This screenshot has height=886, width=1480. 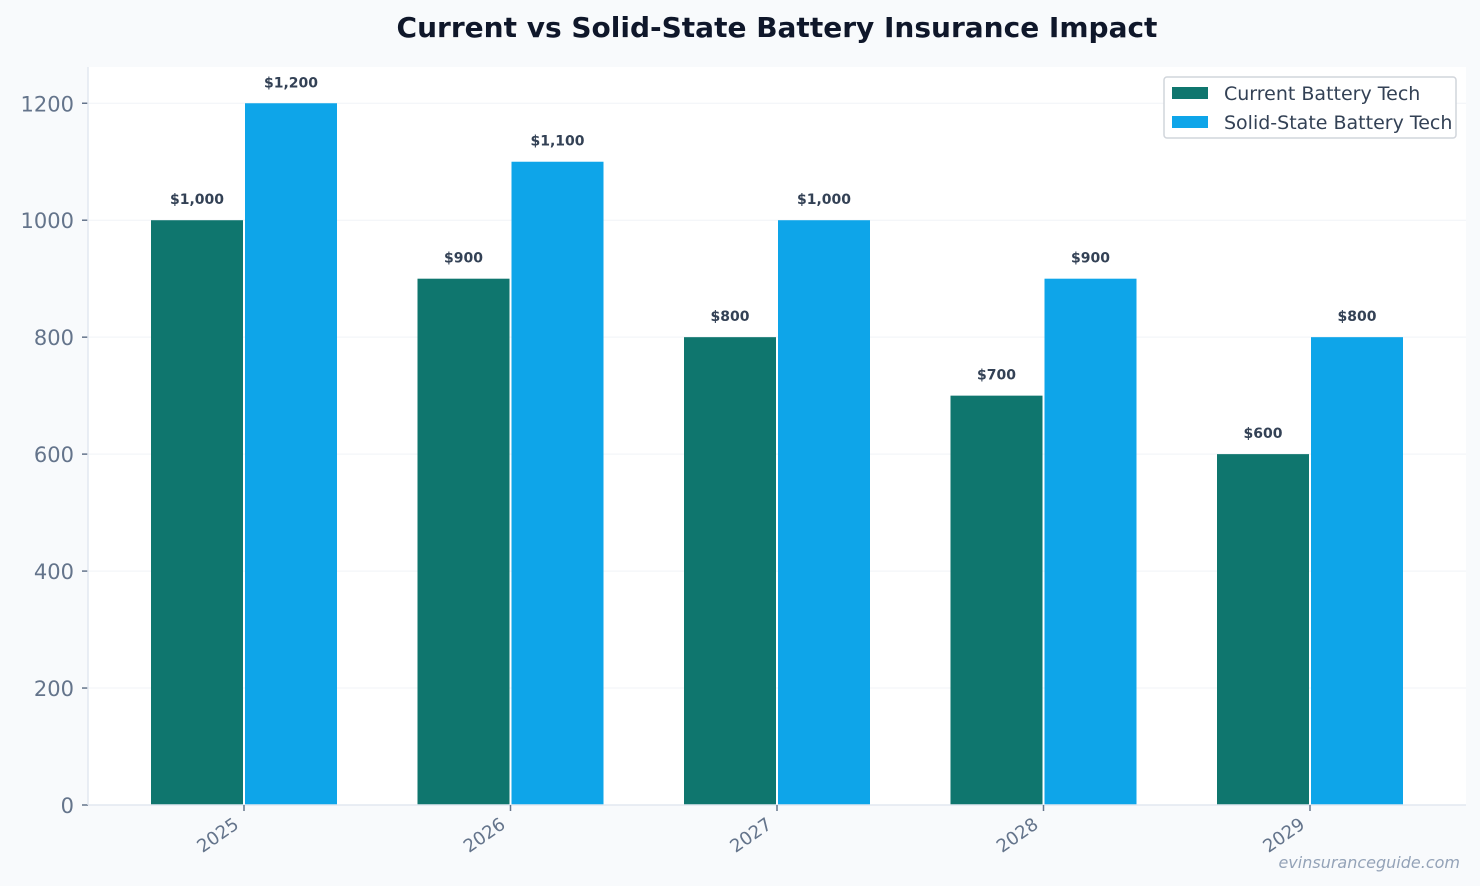 What do you see at coordinates (996, 600) in the screenshot?
I see `bar-current-battery-tech2028` at bounding box center [996, 600].